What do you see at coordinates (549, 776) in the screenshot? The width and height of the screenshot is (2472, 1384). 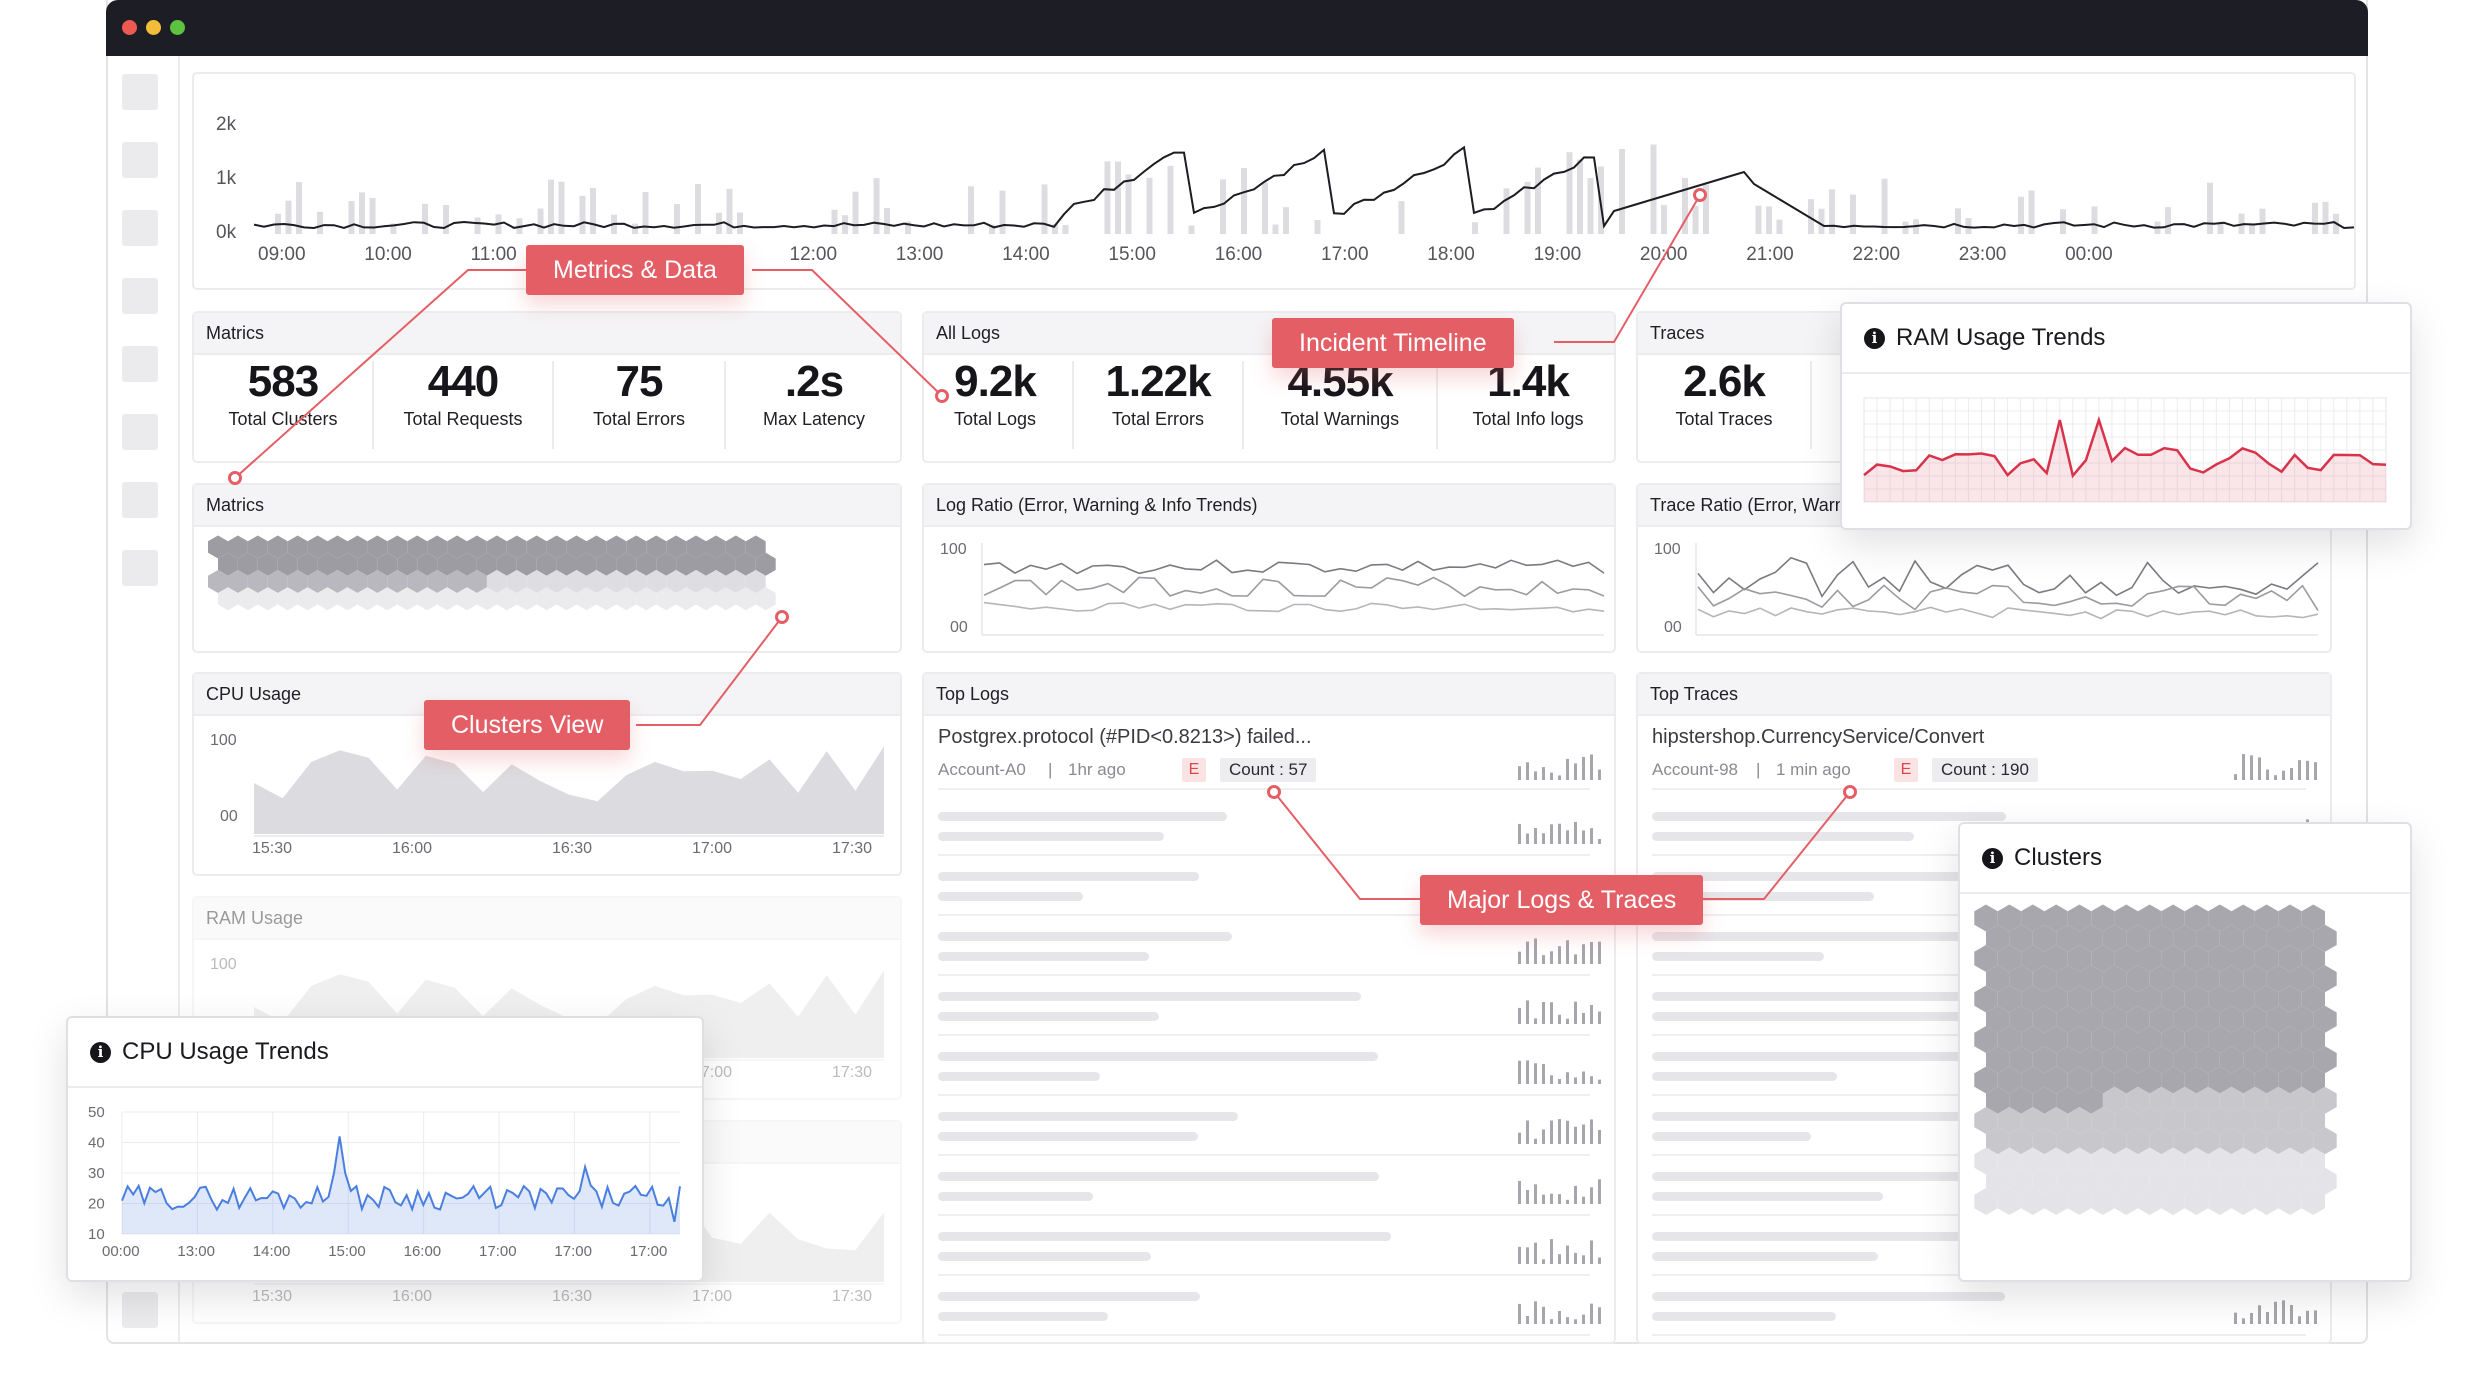 I see `cpu-usage-chart` at bounding box center [549, 776].